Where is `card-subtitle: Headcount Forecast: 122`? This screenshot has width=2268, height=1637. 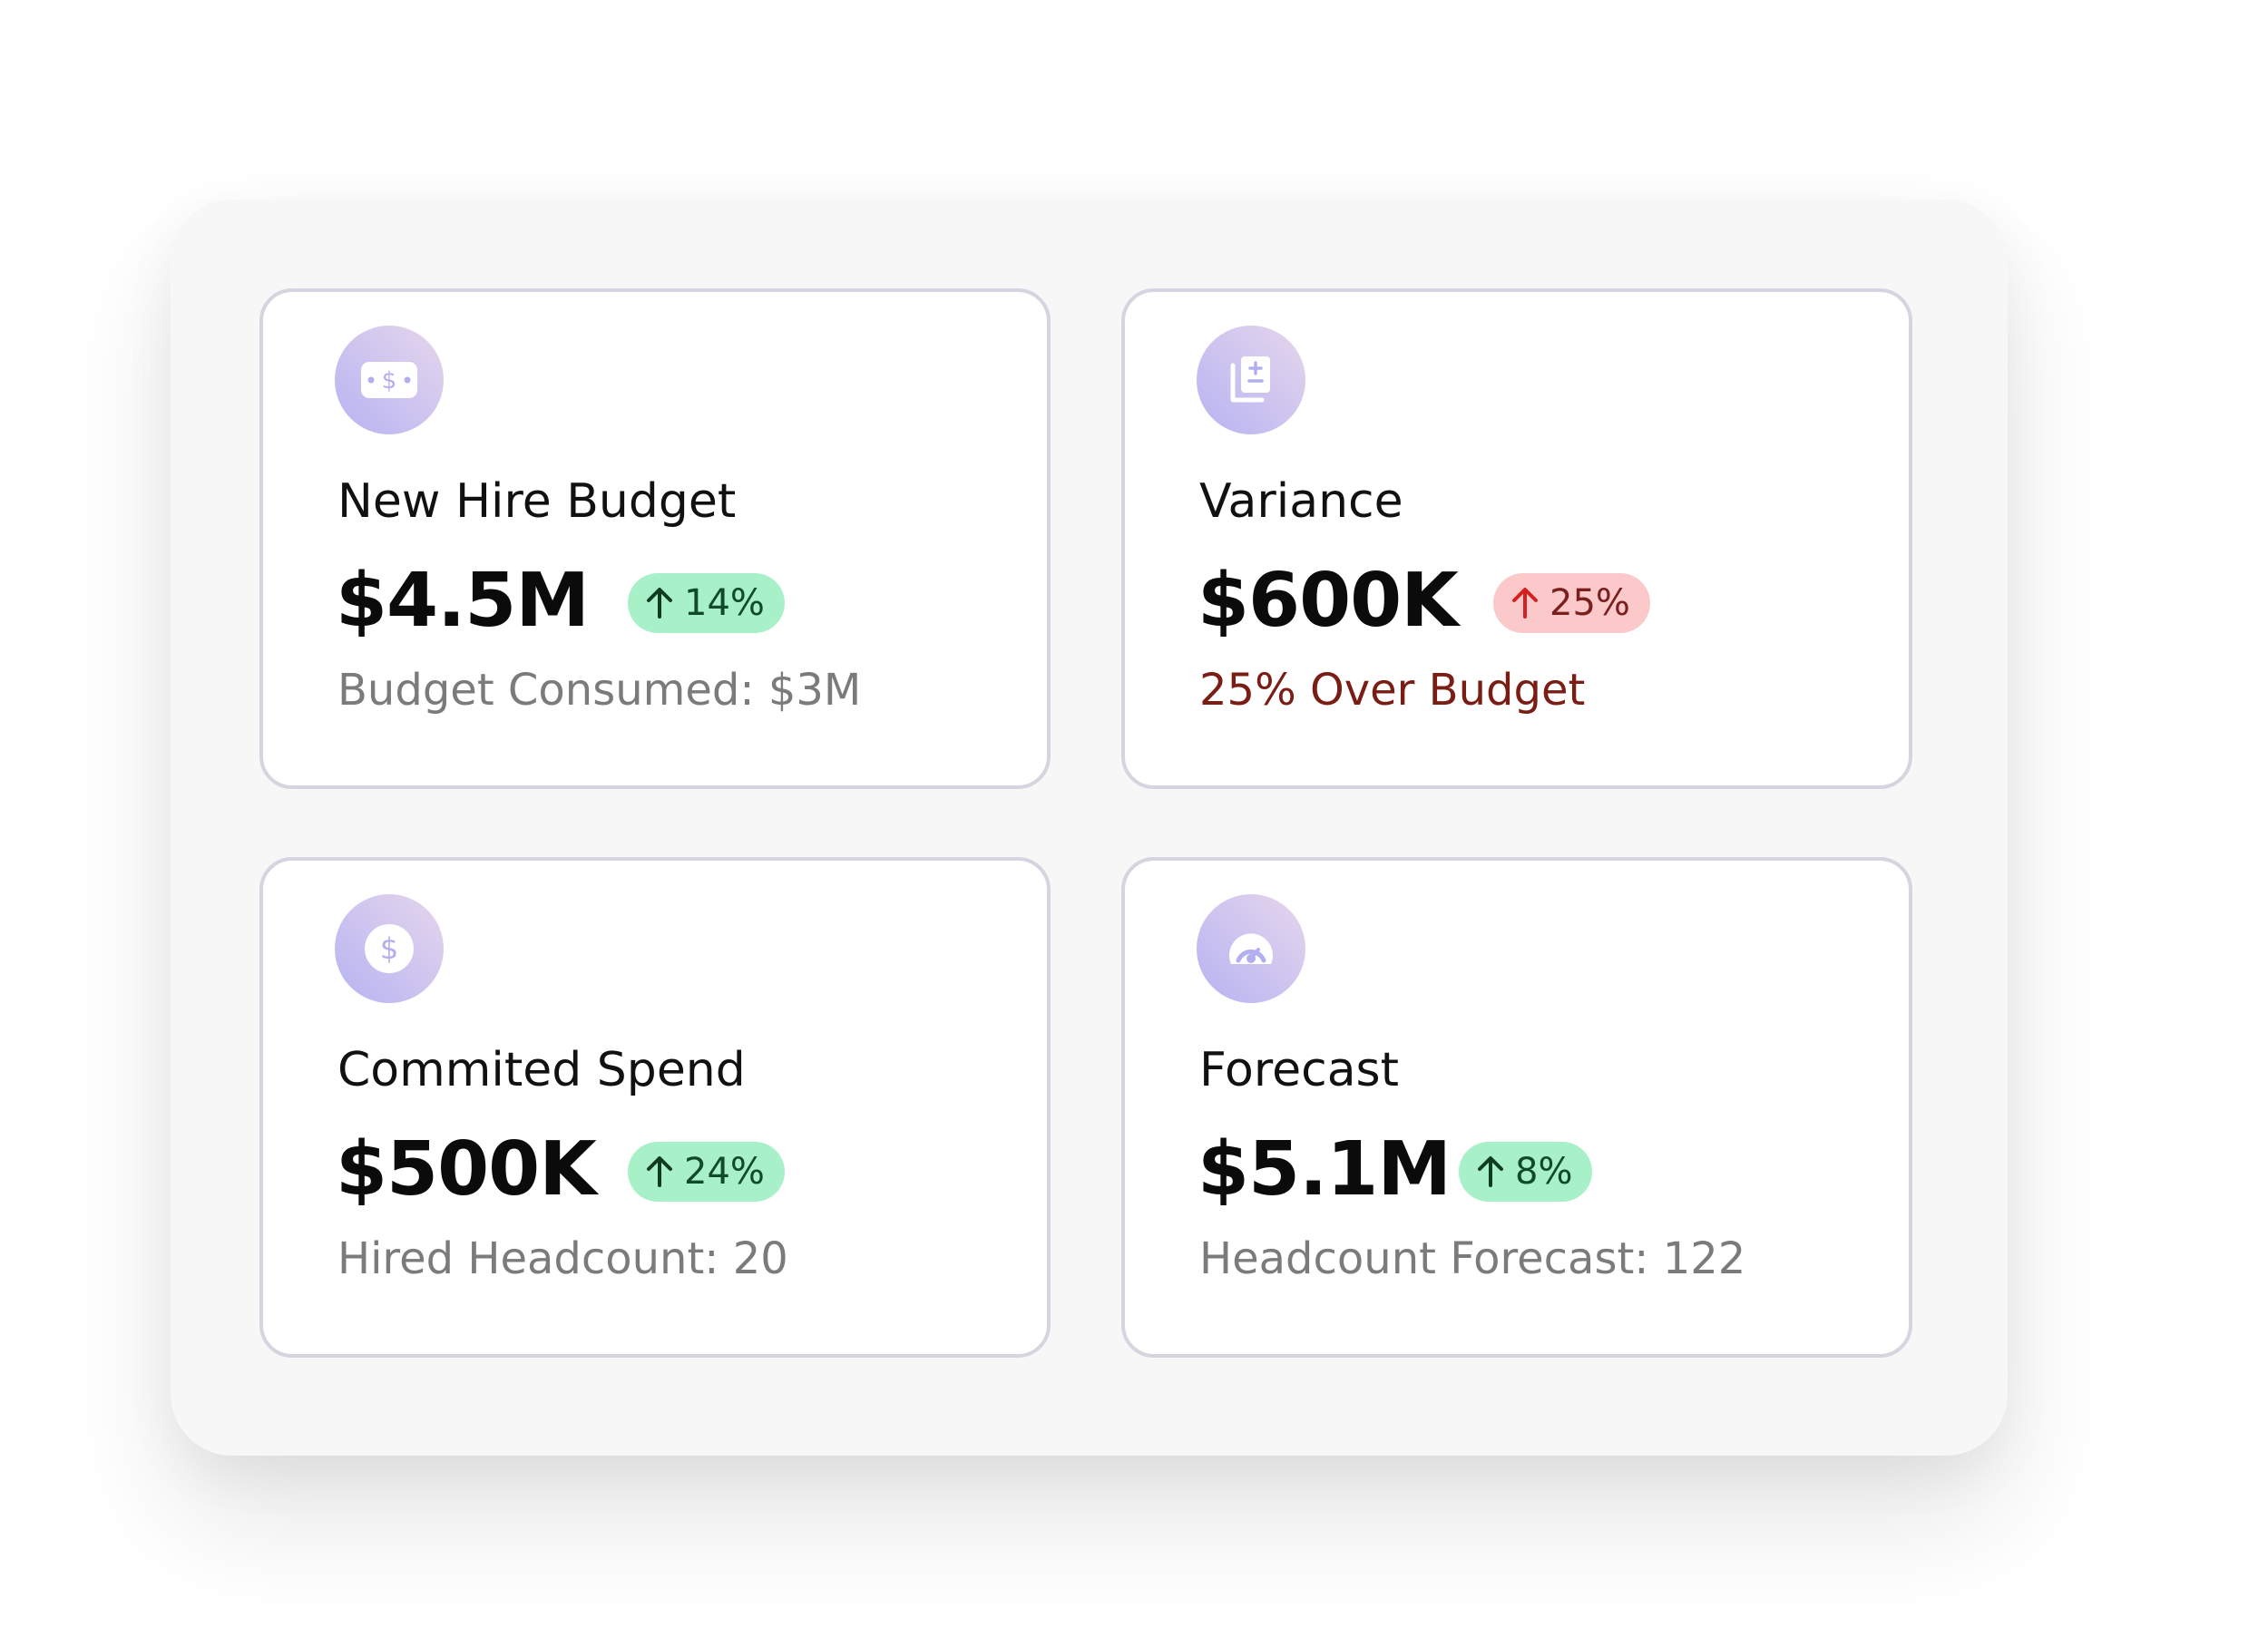
card-subtitle: Headcount Forecast: 122 is located at coordinates (1472, 1258).